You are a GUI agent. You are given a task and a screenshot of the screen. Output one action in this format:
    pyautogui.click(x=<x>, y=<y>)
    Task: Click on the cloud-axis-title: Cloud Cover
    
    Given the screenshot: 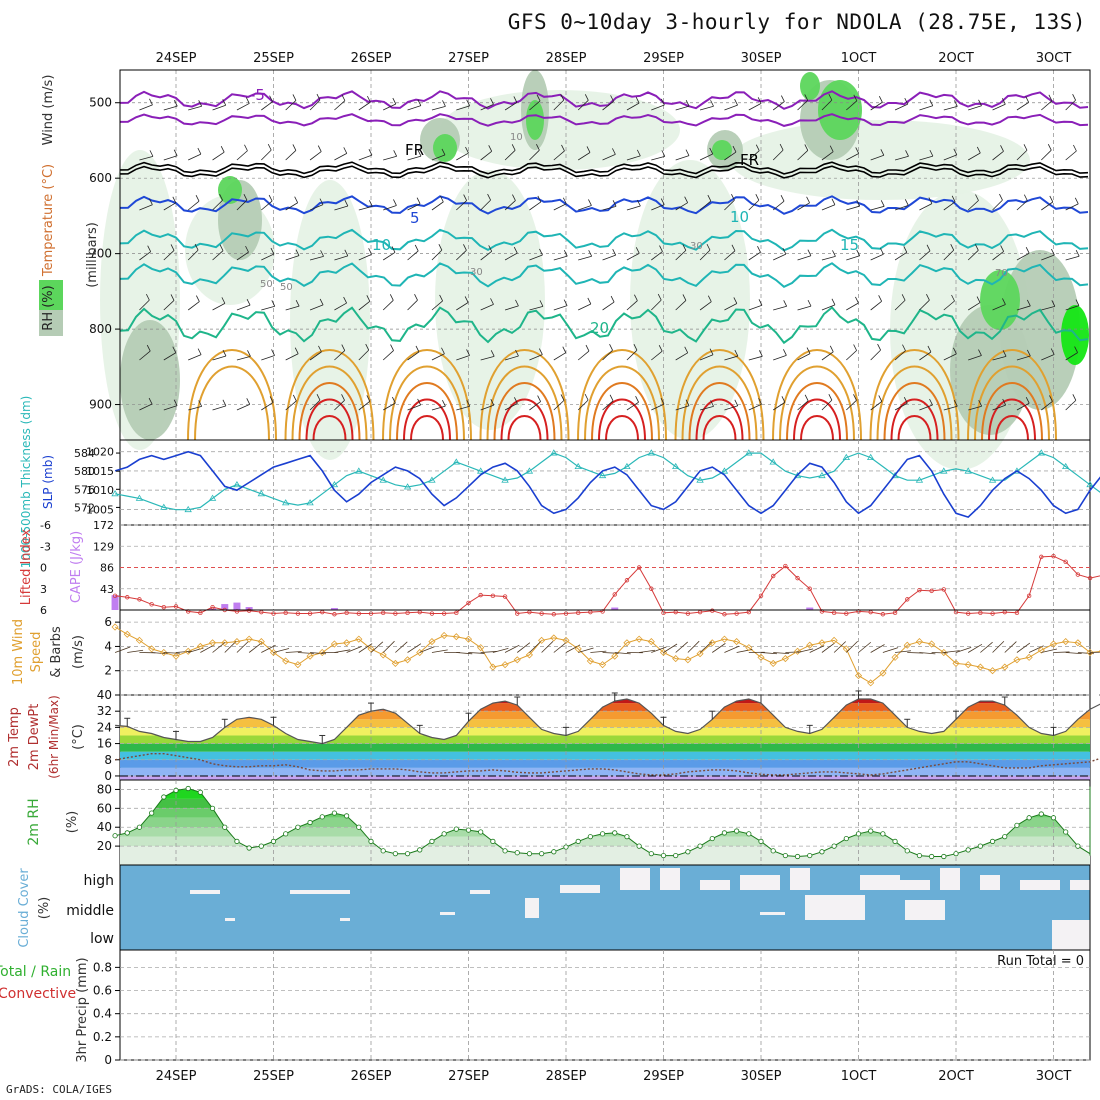 What is the action you would take?
    pyautogui.click(x=24, y=908)
    